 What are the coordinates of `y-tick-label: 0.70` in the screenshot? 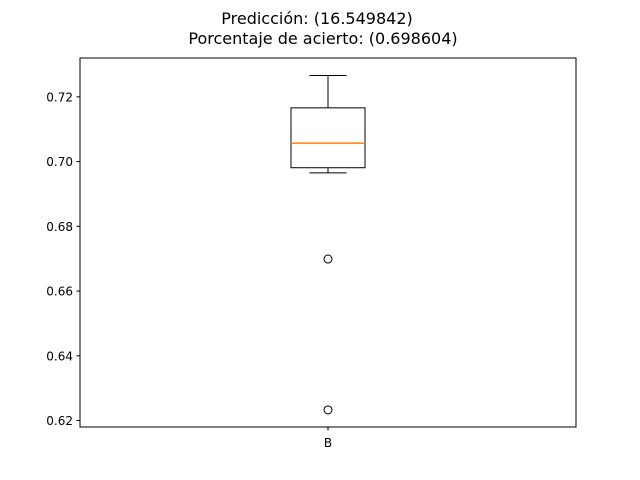 It's located at (59, 162).